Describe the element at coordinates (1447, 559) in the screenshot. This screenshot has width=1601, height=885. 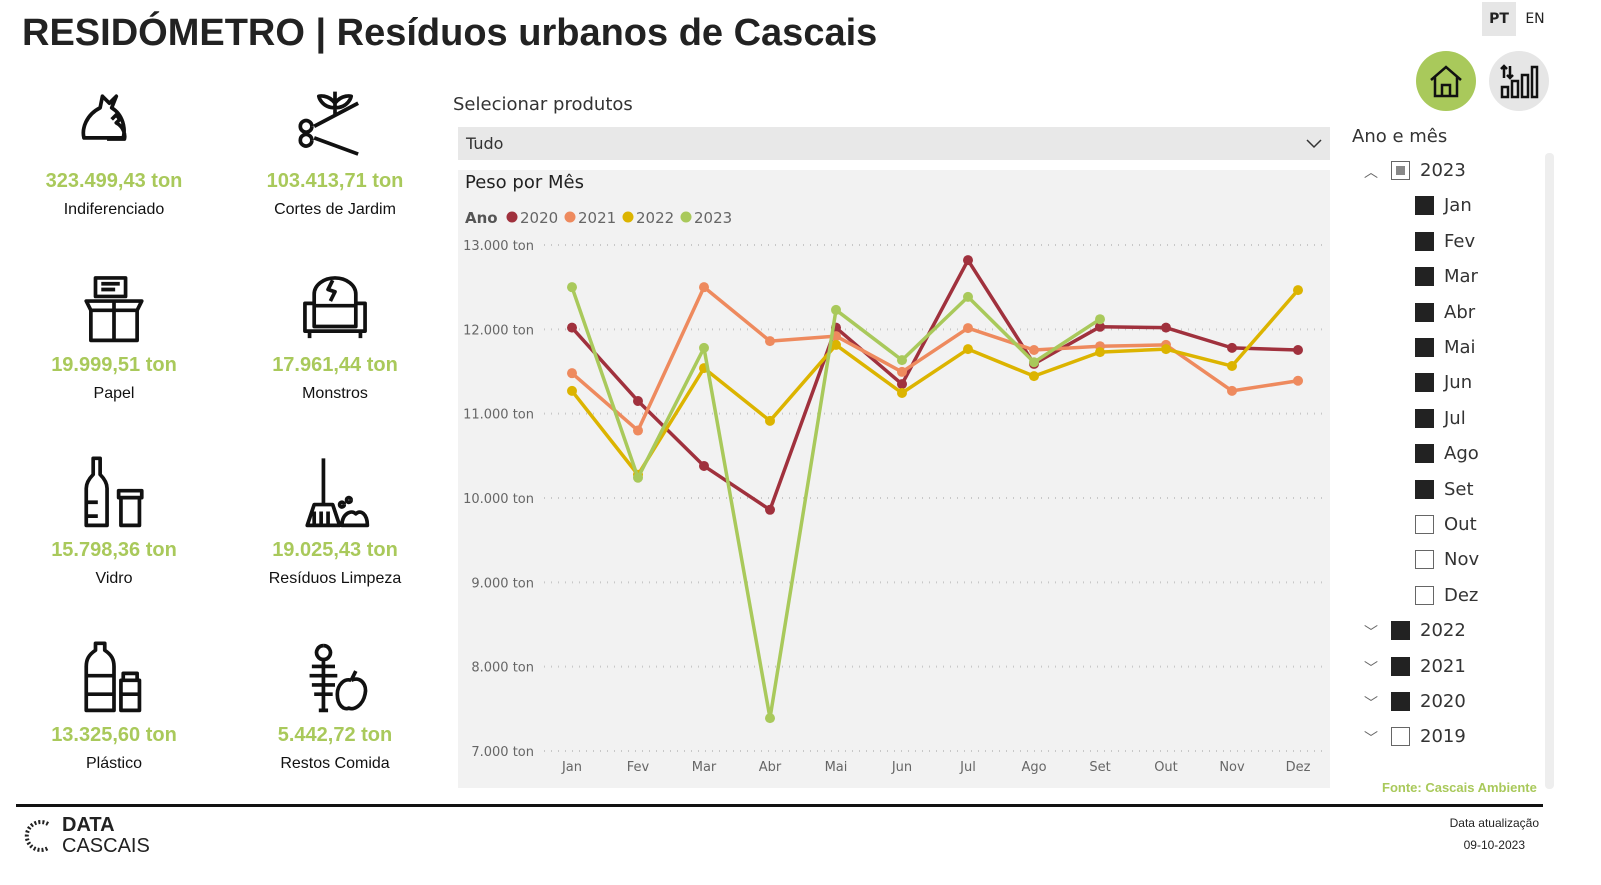
I see `slicer-item-nov: Nov` at that location.